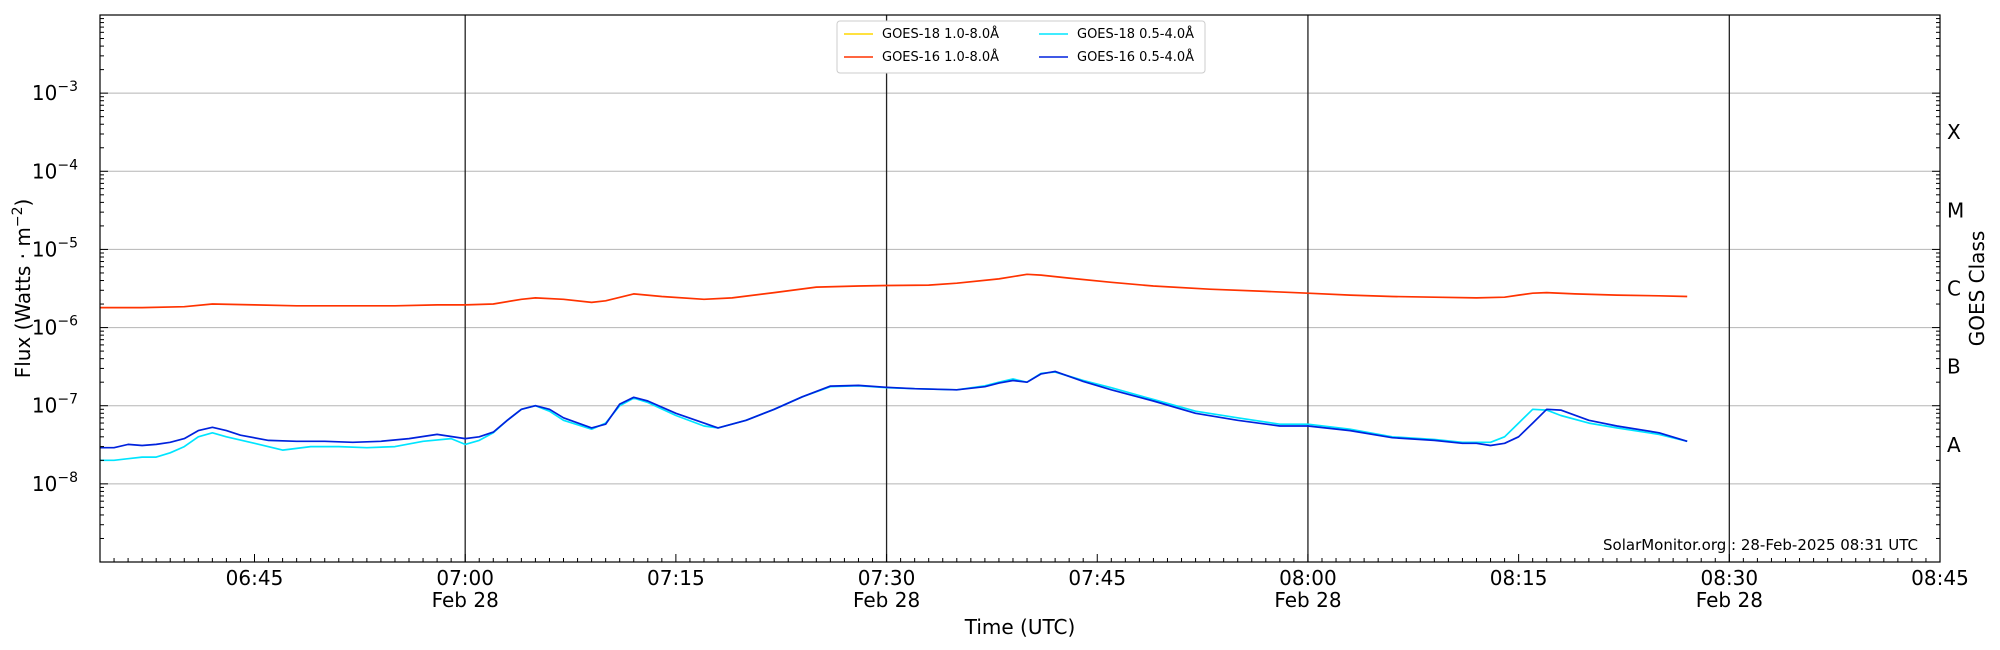  I want to click on x-tick-label: 07:45, so click(1097, 578).